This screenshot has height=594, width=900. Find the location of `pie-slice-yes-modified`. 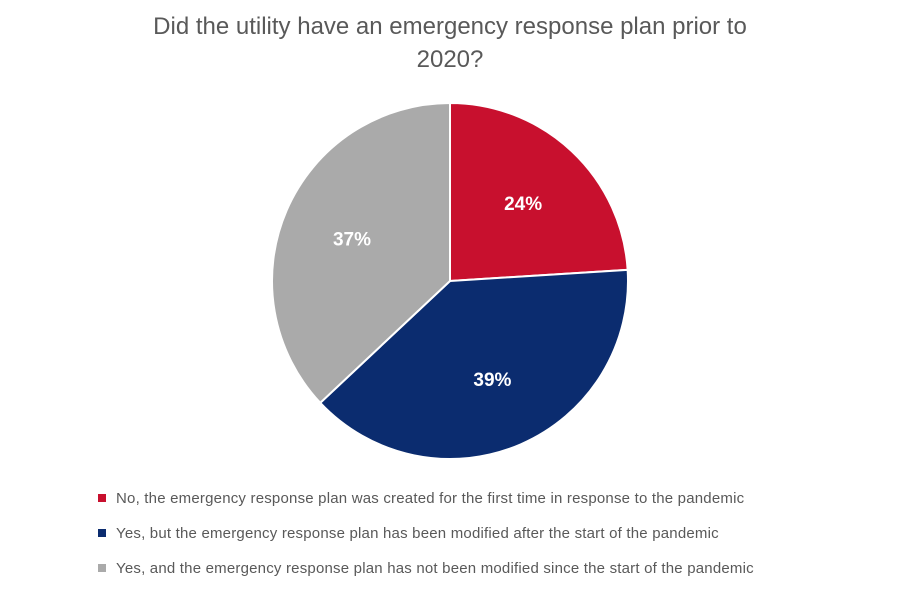

pie-slice-yes-modified is located at coordinates (474, 364).